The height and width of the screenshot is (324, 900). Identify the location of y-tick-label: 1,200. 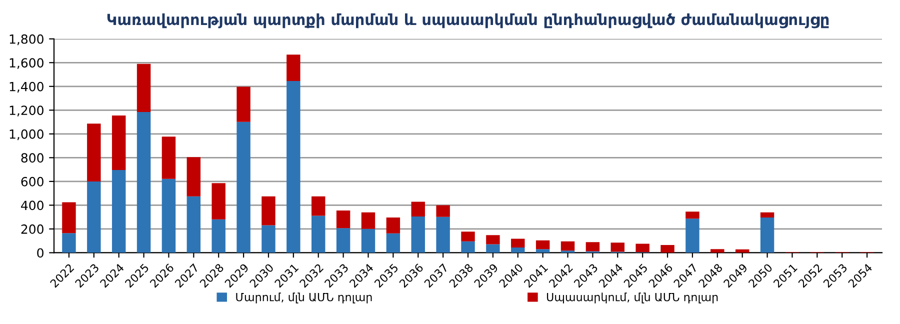
(27, 111).